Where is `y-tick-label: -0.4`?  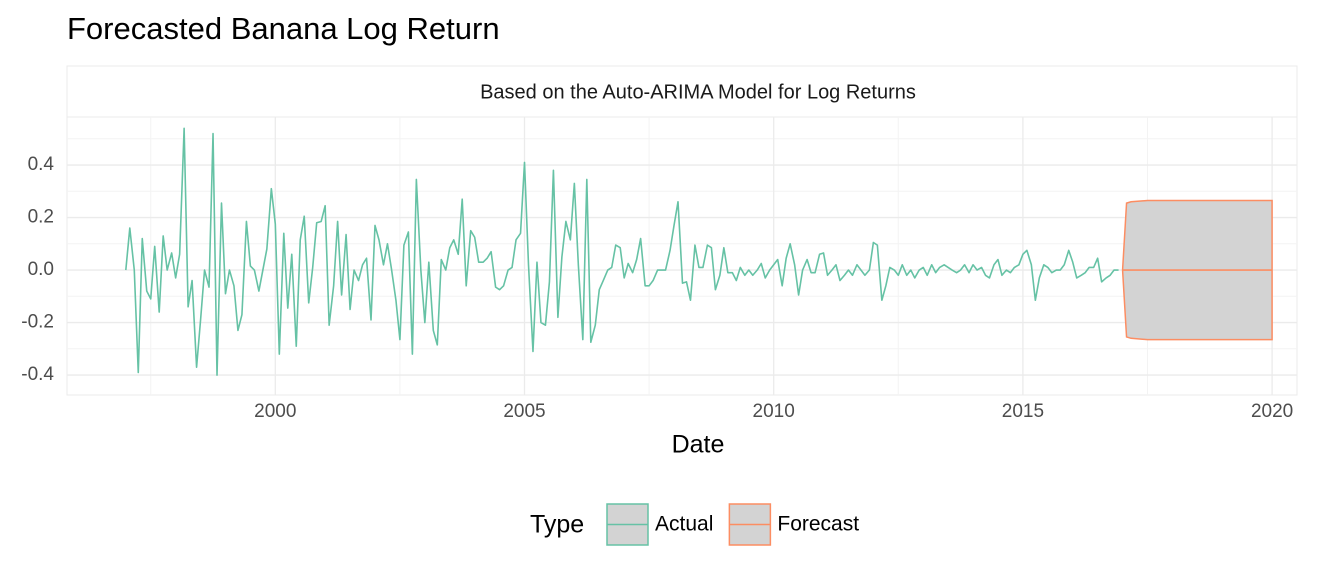 y-tick-label: -0.4 is located at coordinates (37, 374).